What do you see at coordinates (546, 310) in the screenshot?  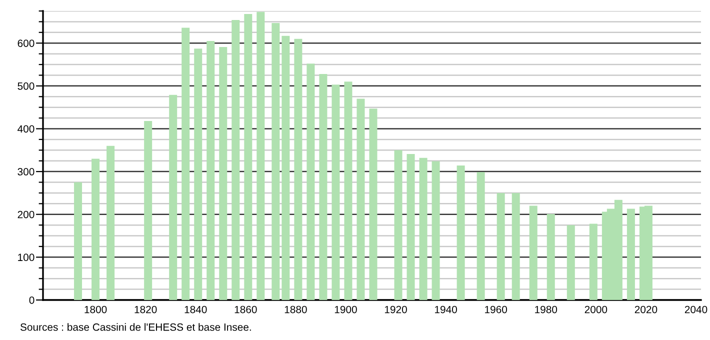 I see `x-tick-label: 1980` at bounding box center [546, 310].